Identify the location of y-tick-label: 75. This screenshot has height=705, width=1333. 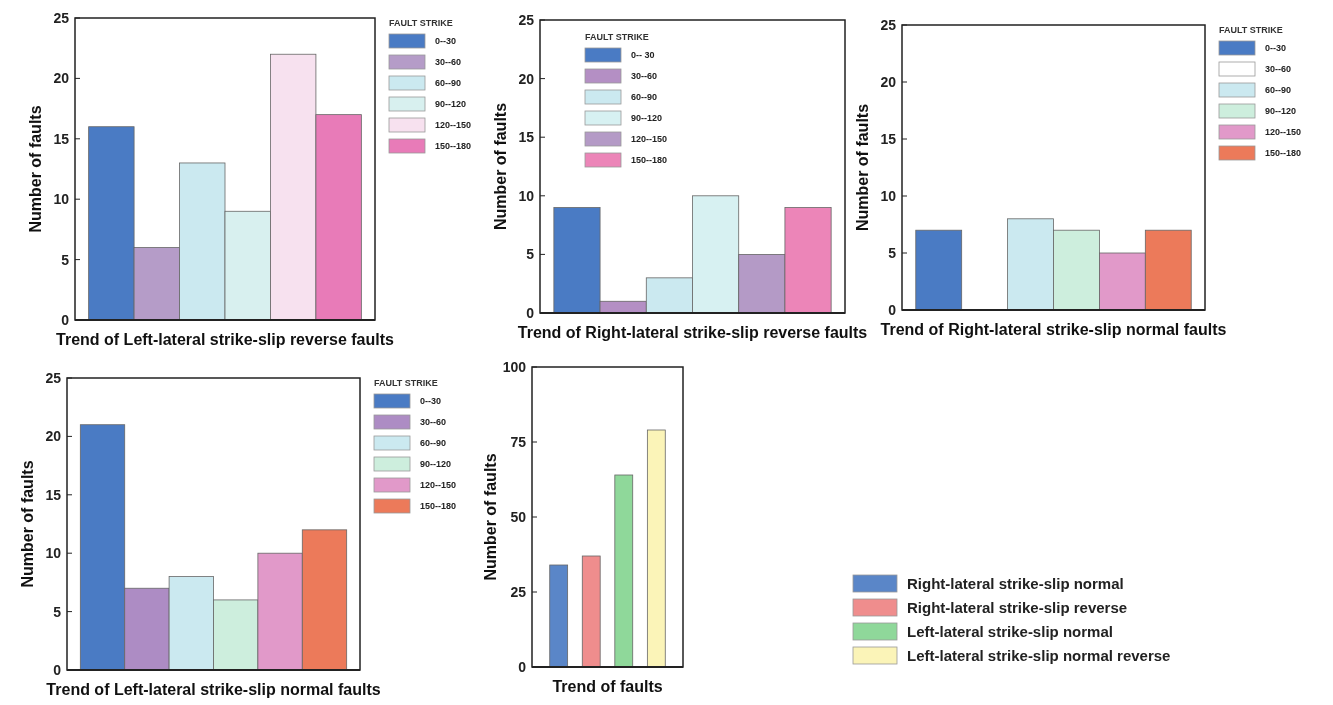
(518, 441).